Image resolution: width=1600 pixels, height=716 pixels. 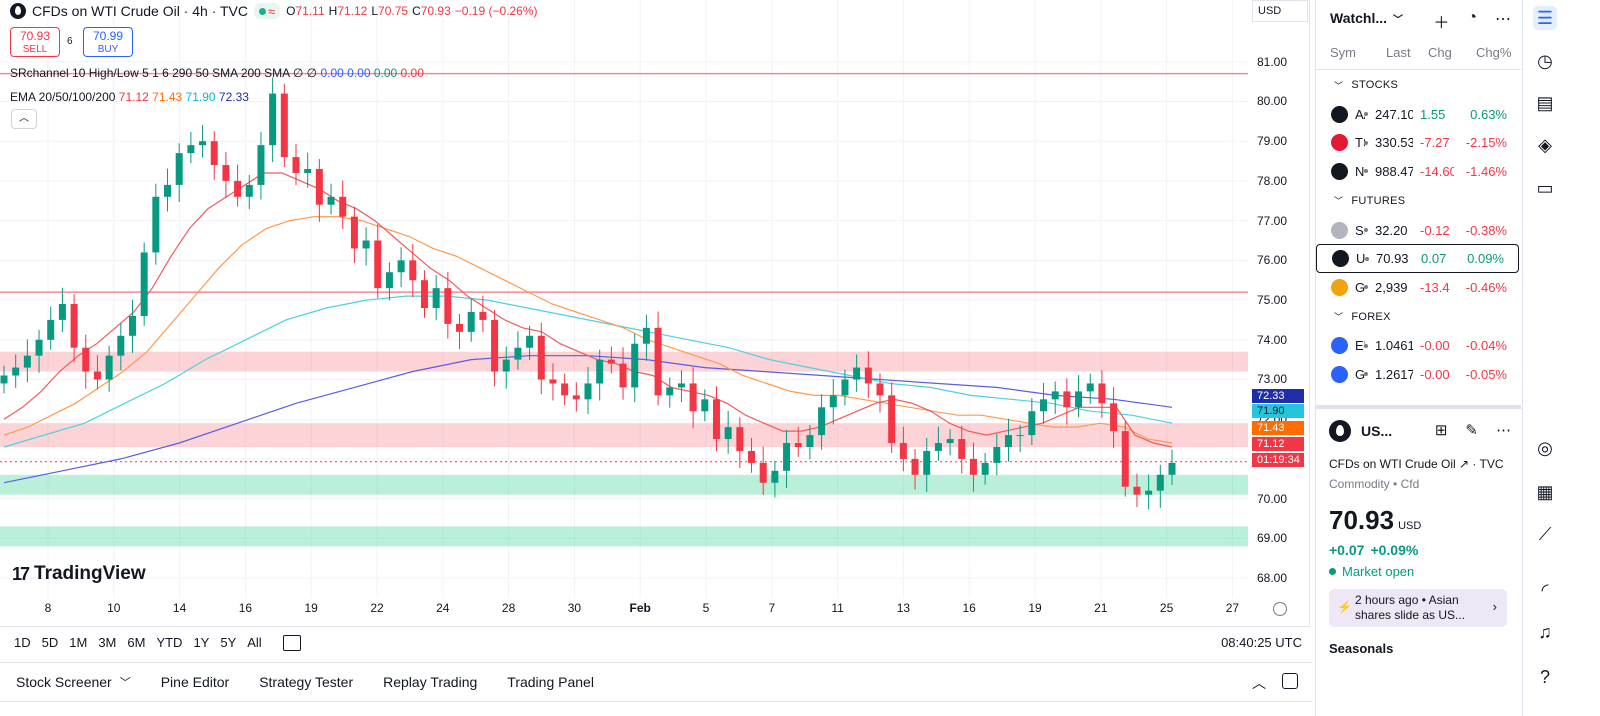 What do you see at coordinates (1101, 608) in the screenshot?
I see `time-tick: 21` at bounding box center [1101, 608].